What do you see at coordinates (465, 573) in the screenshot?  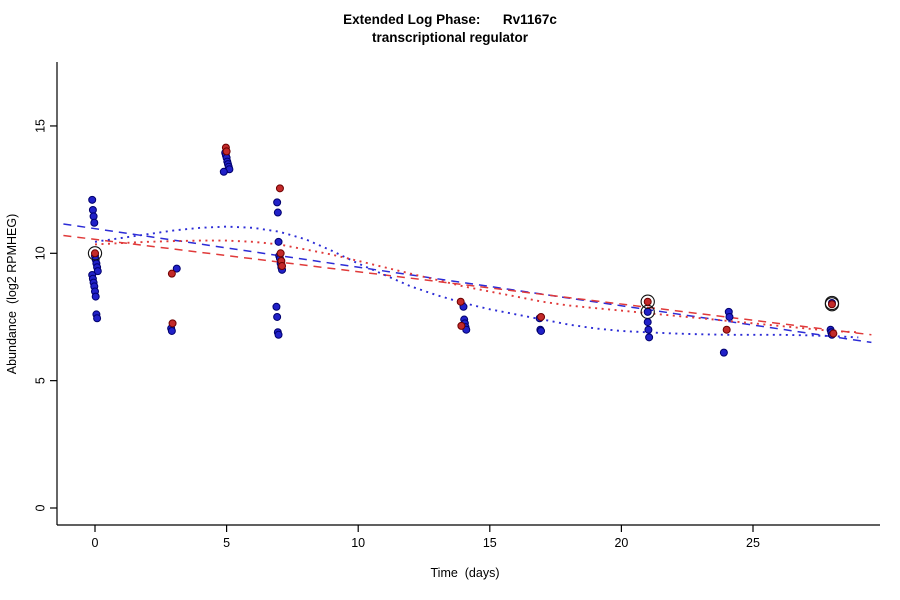 I see `x-axis-label: Time (days)` at bounding box center [465, 573].